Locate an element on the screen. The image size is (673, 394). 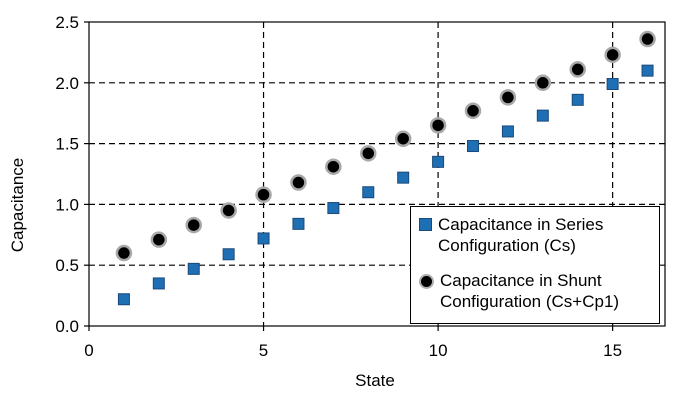
square-marker-icon is located at coordinates (425, 224).